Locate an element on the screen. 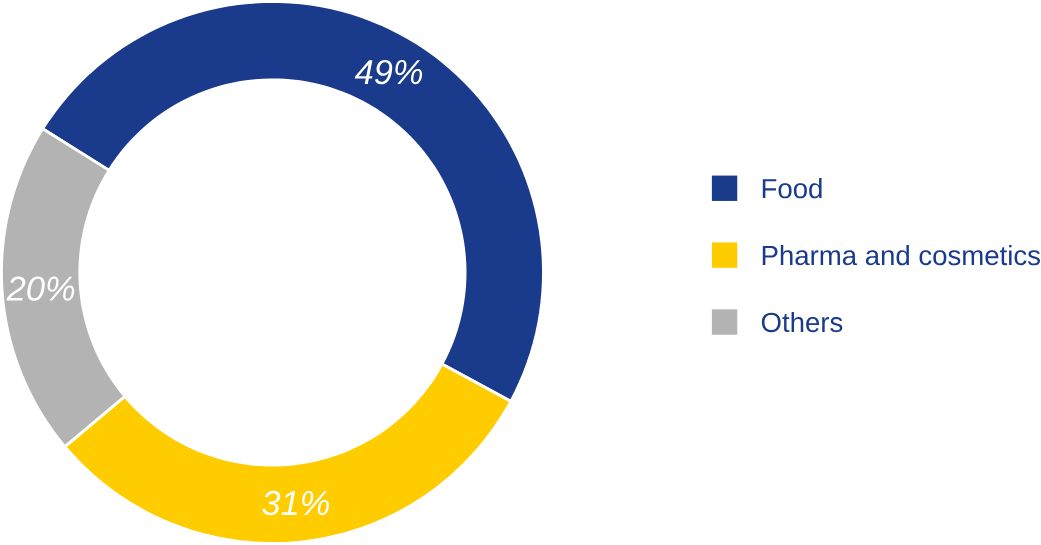  legend-label: Food is located at coordinates (792, 188).